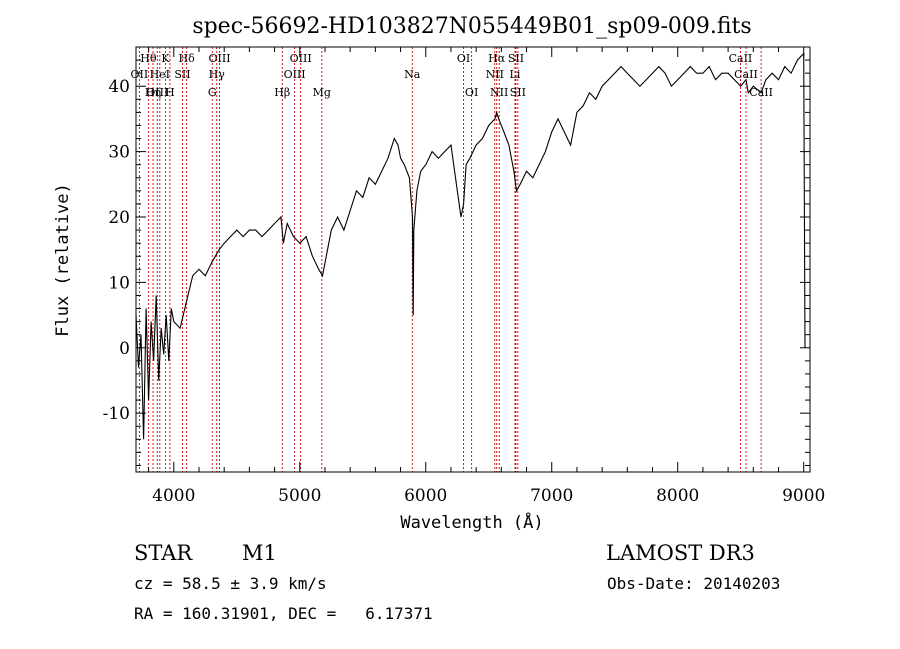 This screenshot has height=649, width=900. I want to click on line-marker-label-12: Hβ, so click(282, 92).